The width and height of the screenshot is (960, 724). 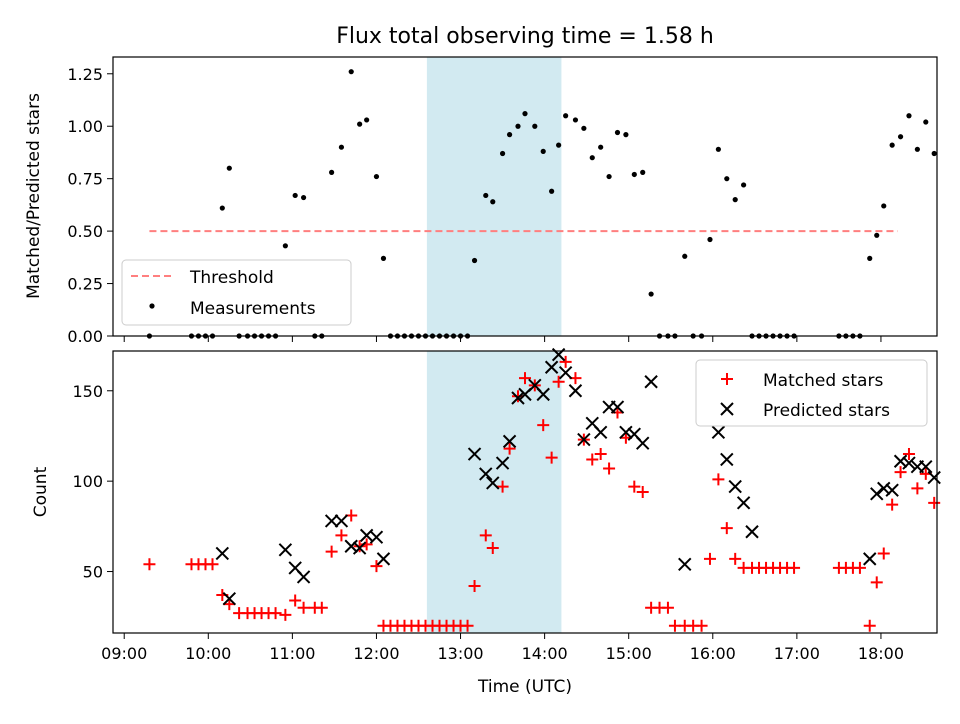 I want to click on top-legend-box, so click(x=236, y=292).